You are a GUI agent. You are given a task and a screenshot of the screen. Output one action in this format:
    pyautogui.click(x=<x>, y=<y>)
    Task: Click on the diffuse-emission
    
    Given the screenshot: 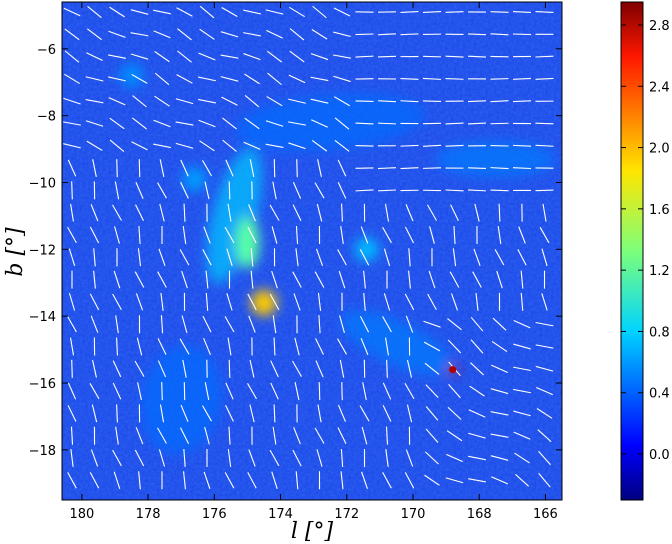 What is the action you would take?
    pyautogui.click(x=495, y=159)
    